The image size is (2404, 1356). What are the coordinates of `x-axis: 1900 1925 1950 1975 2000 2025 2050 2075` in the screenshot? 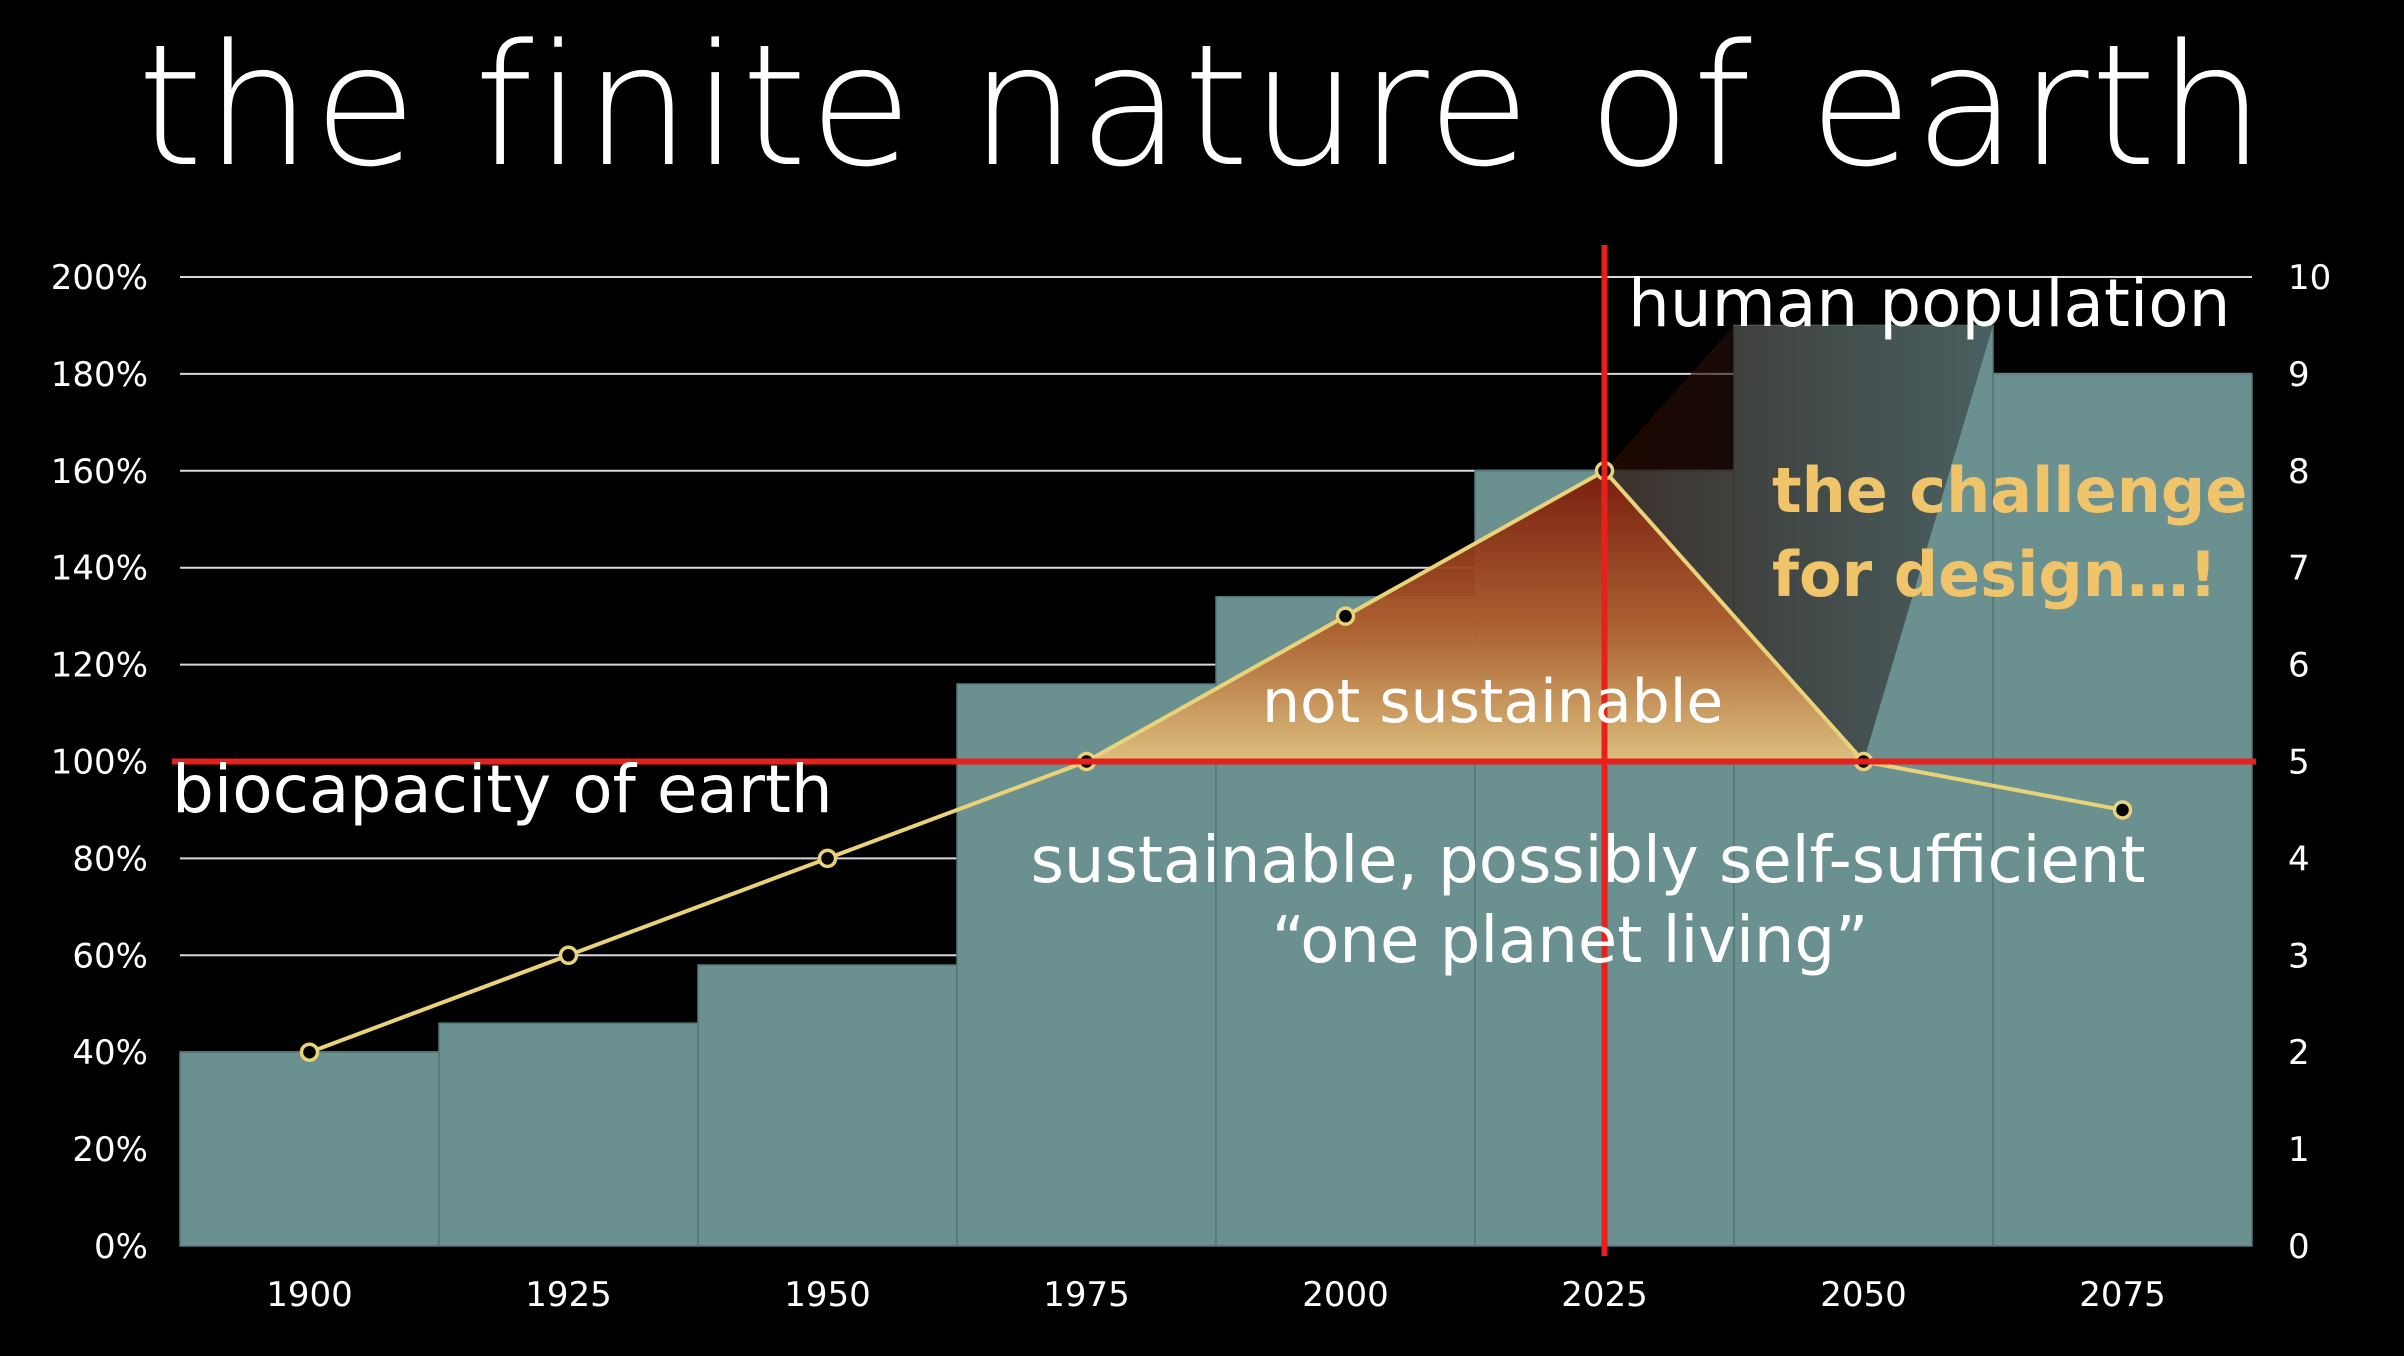 It's located at (1216, 1295).